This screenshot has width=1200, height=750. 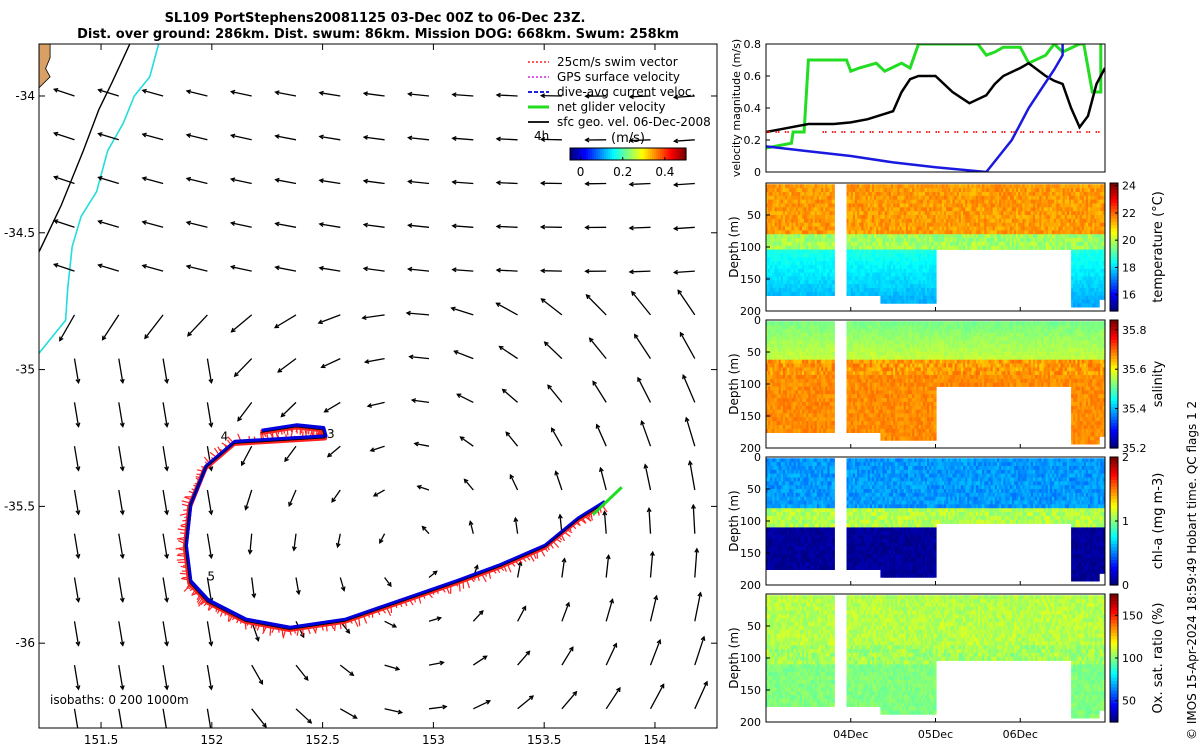 I want to click on section-colorbar-segment, so click(x=1114, y=300).